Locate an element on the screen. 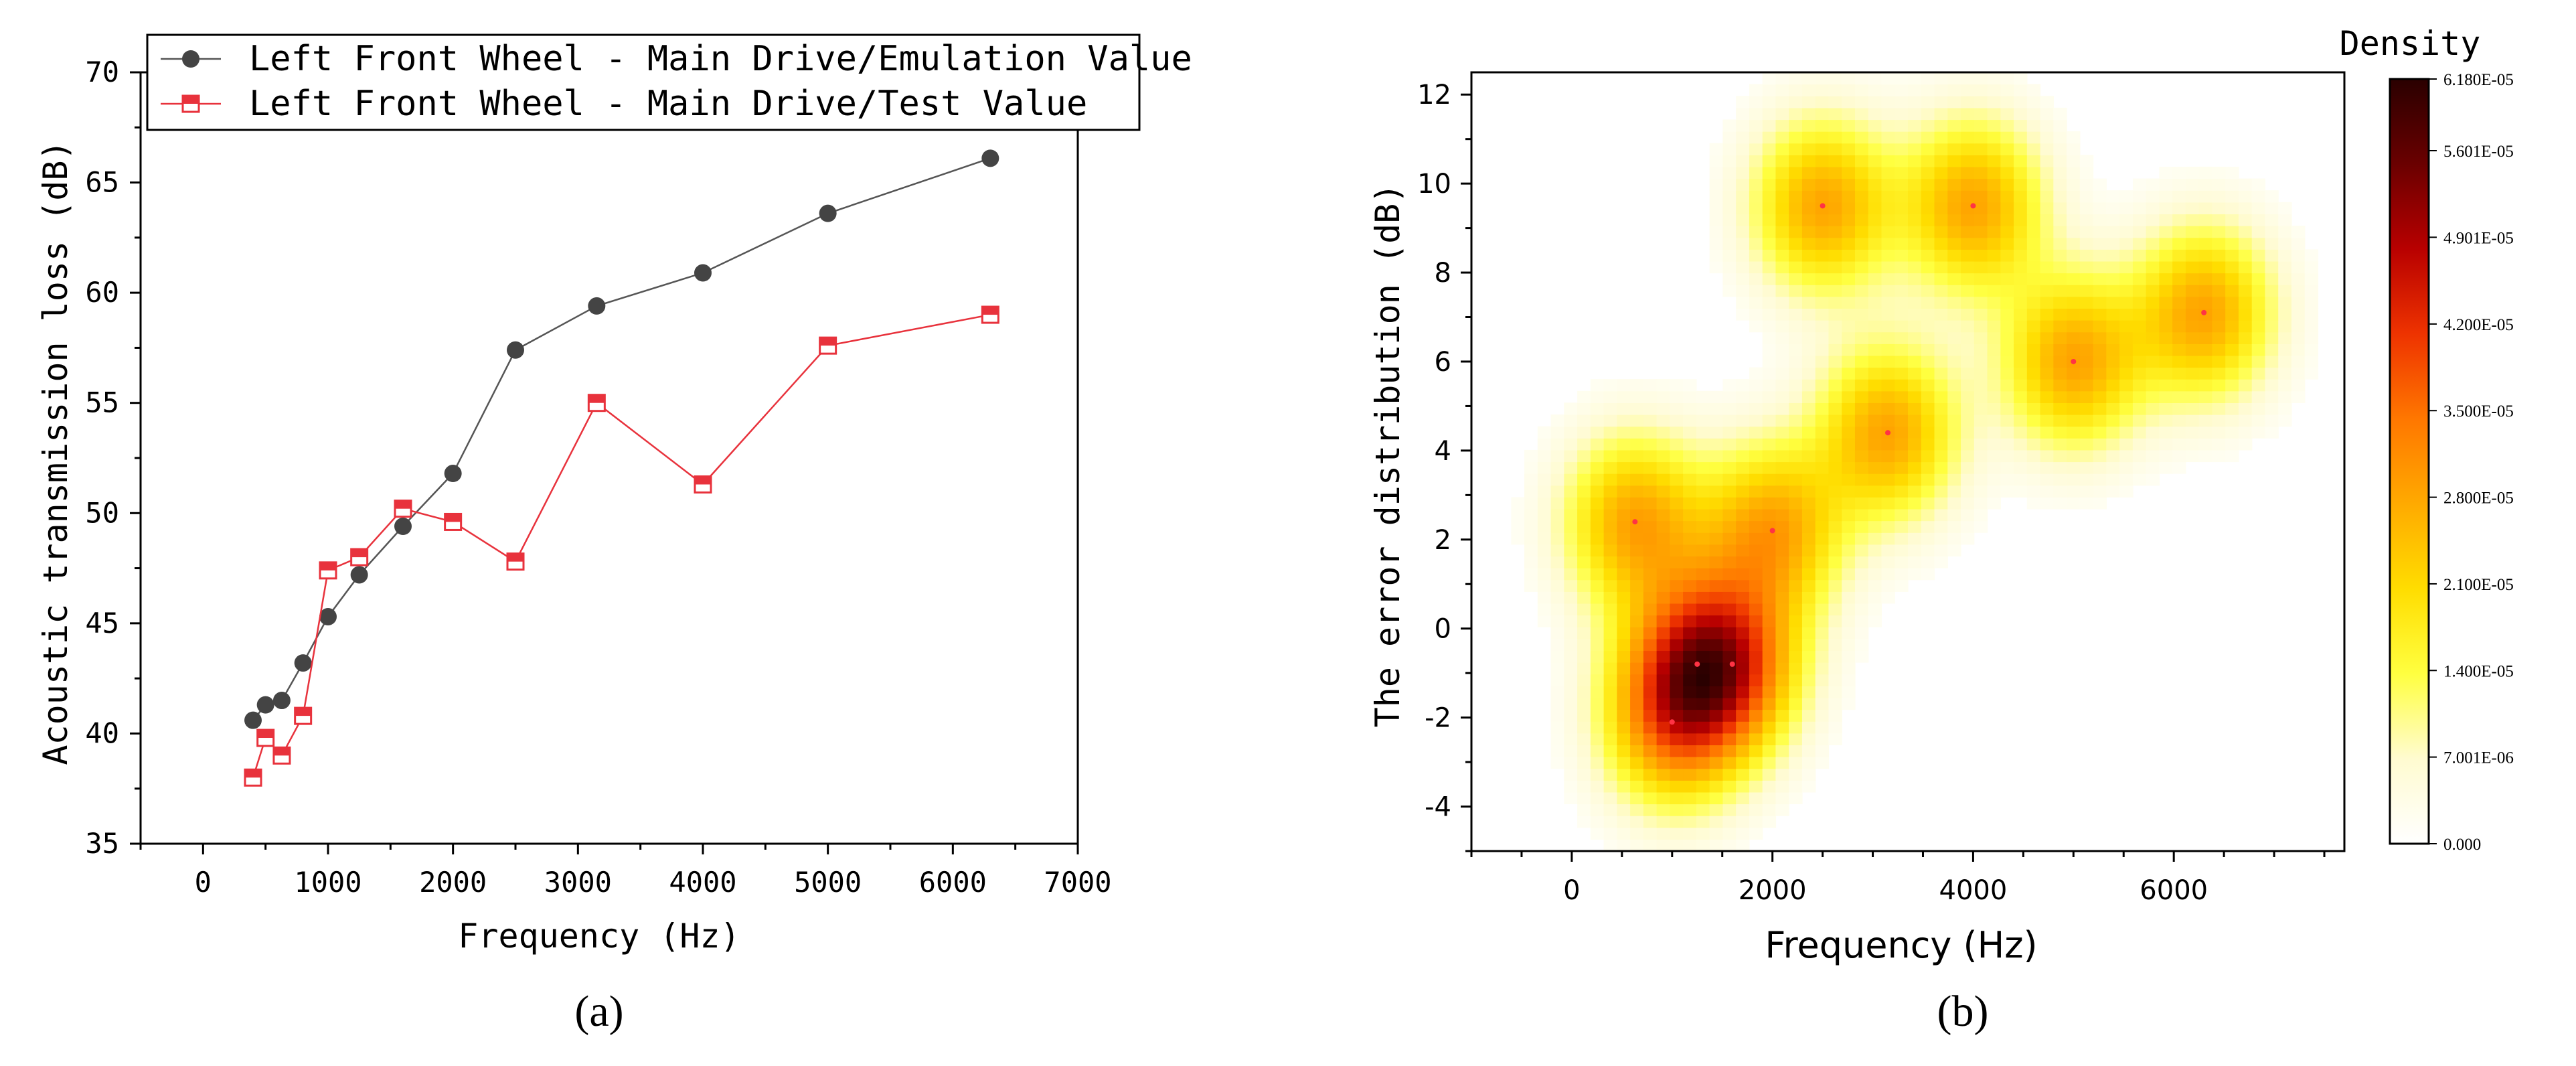 The image size is (2576, 1066). test-point-fill is located at coordinates (303, 712).